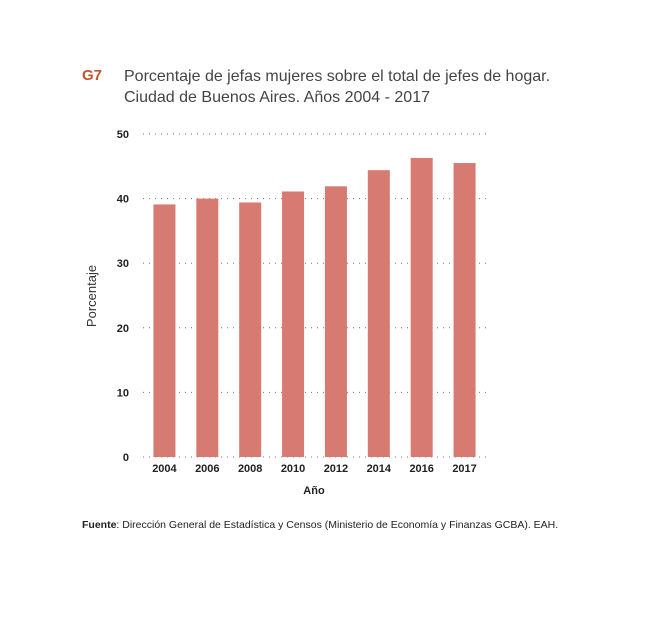 This screenshot has height=634, width=650. Describe the element at coordinates (207, 469) in the screenshot. I see `x-tick-label: 2006` at that location.